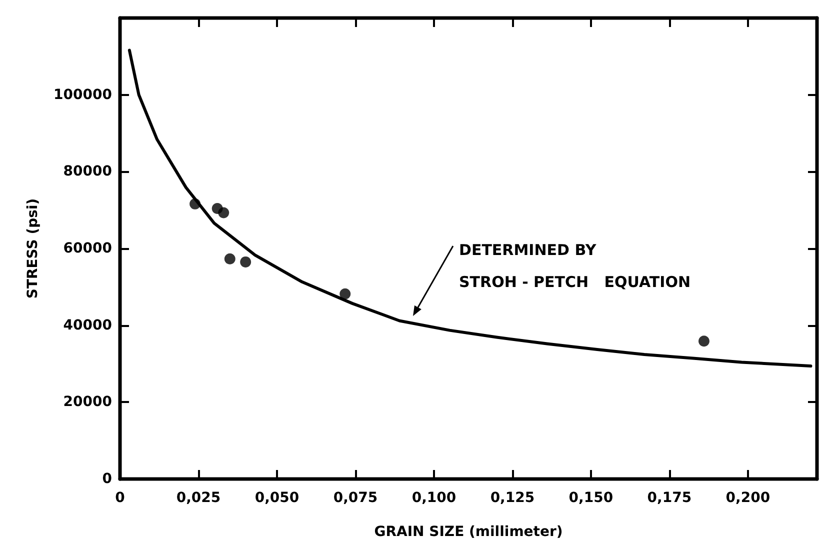 This screenshot has width=831, height=560. What do you see at coordinates (107, 479) in the screenshot?
I see `y-tick-label: 0` at bounding box center [107, 479].